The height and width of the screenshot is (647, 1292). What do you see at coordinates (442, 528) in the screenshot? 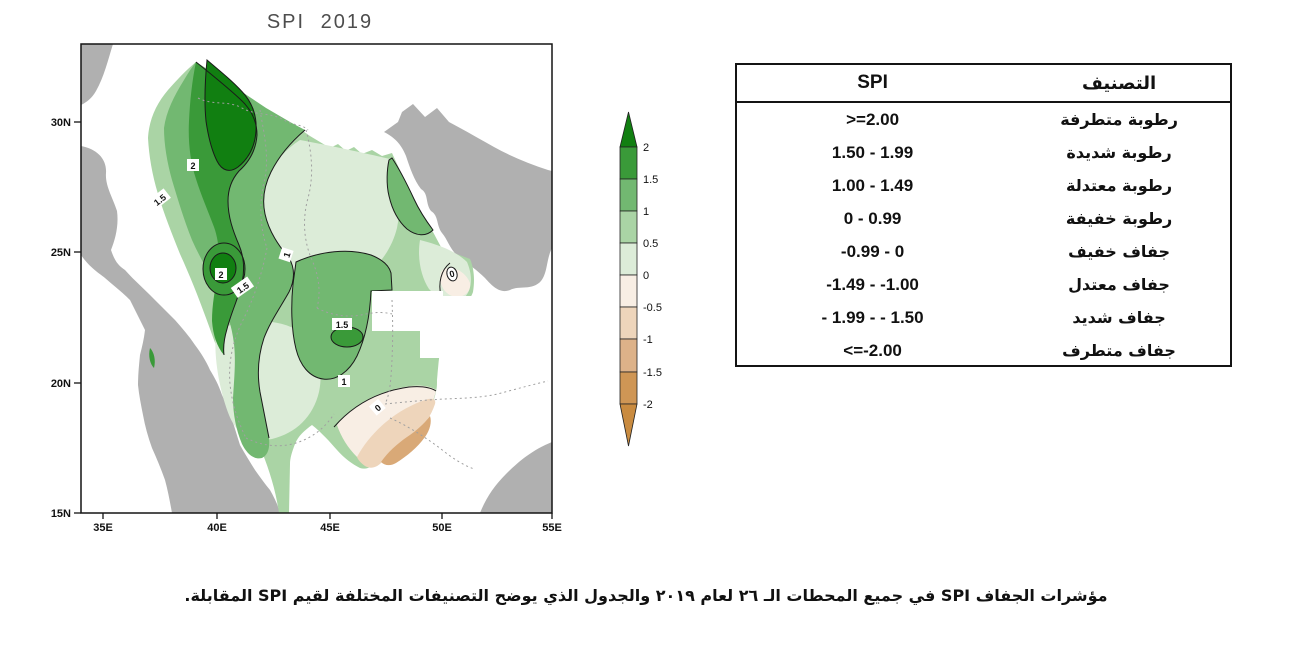
I see `x-tick-50e: 50E` at bounding box center [442, 528].